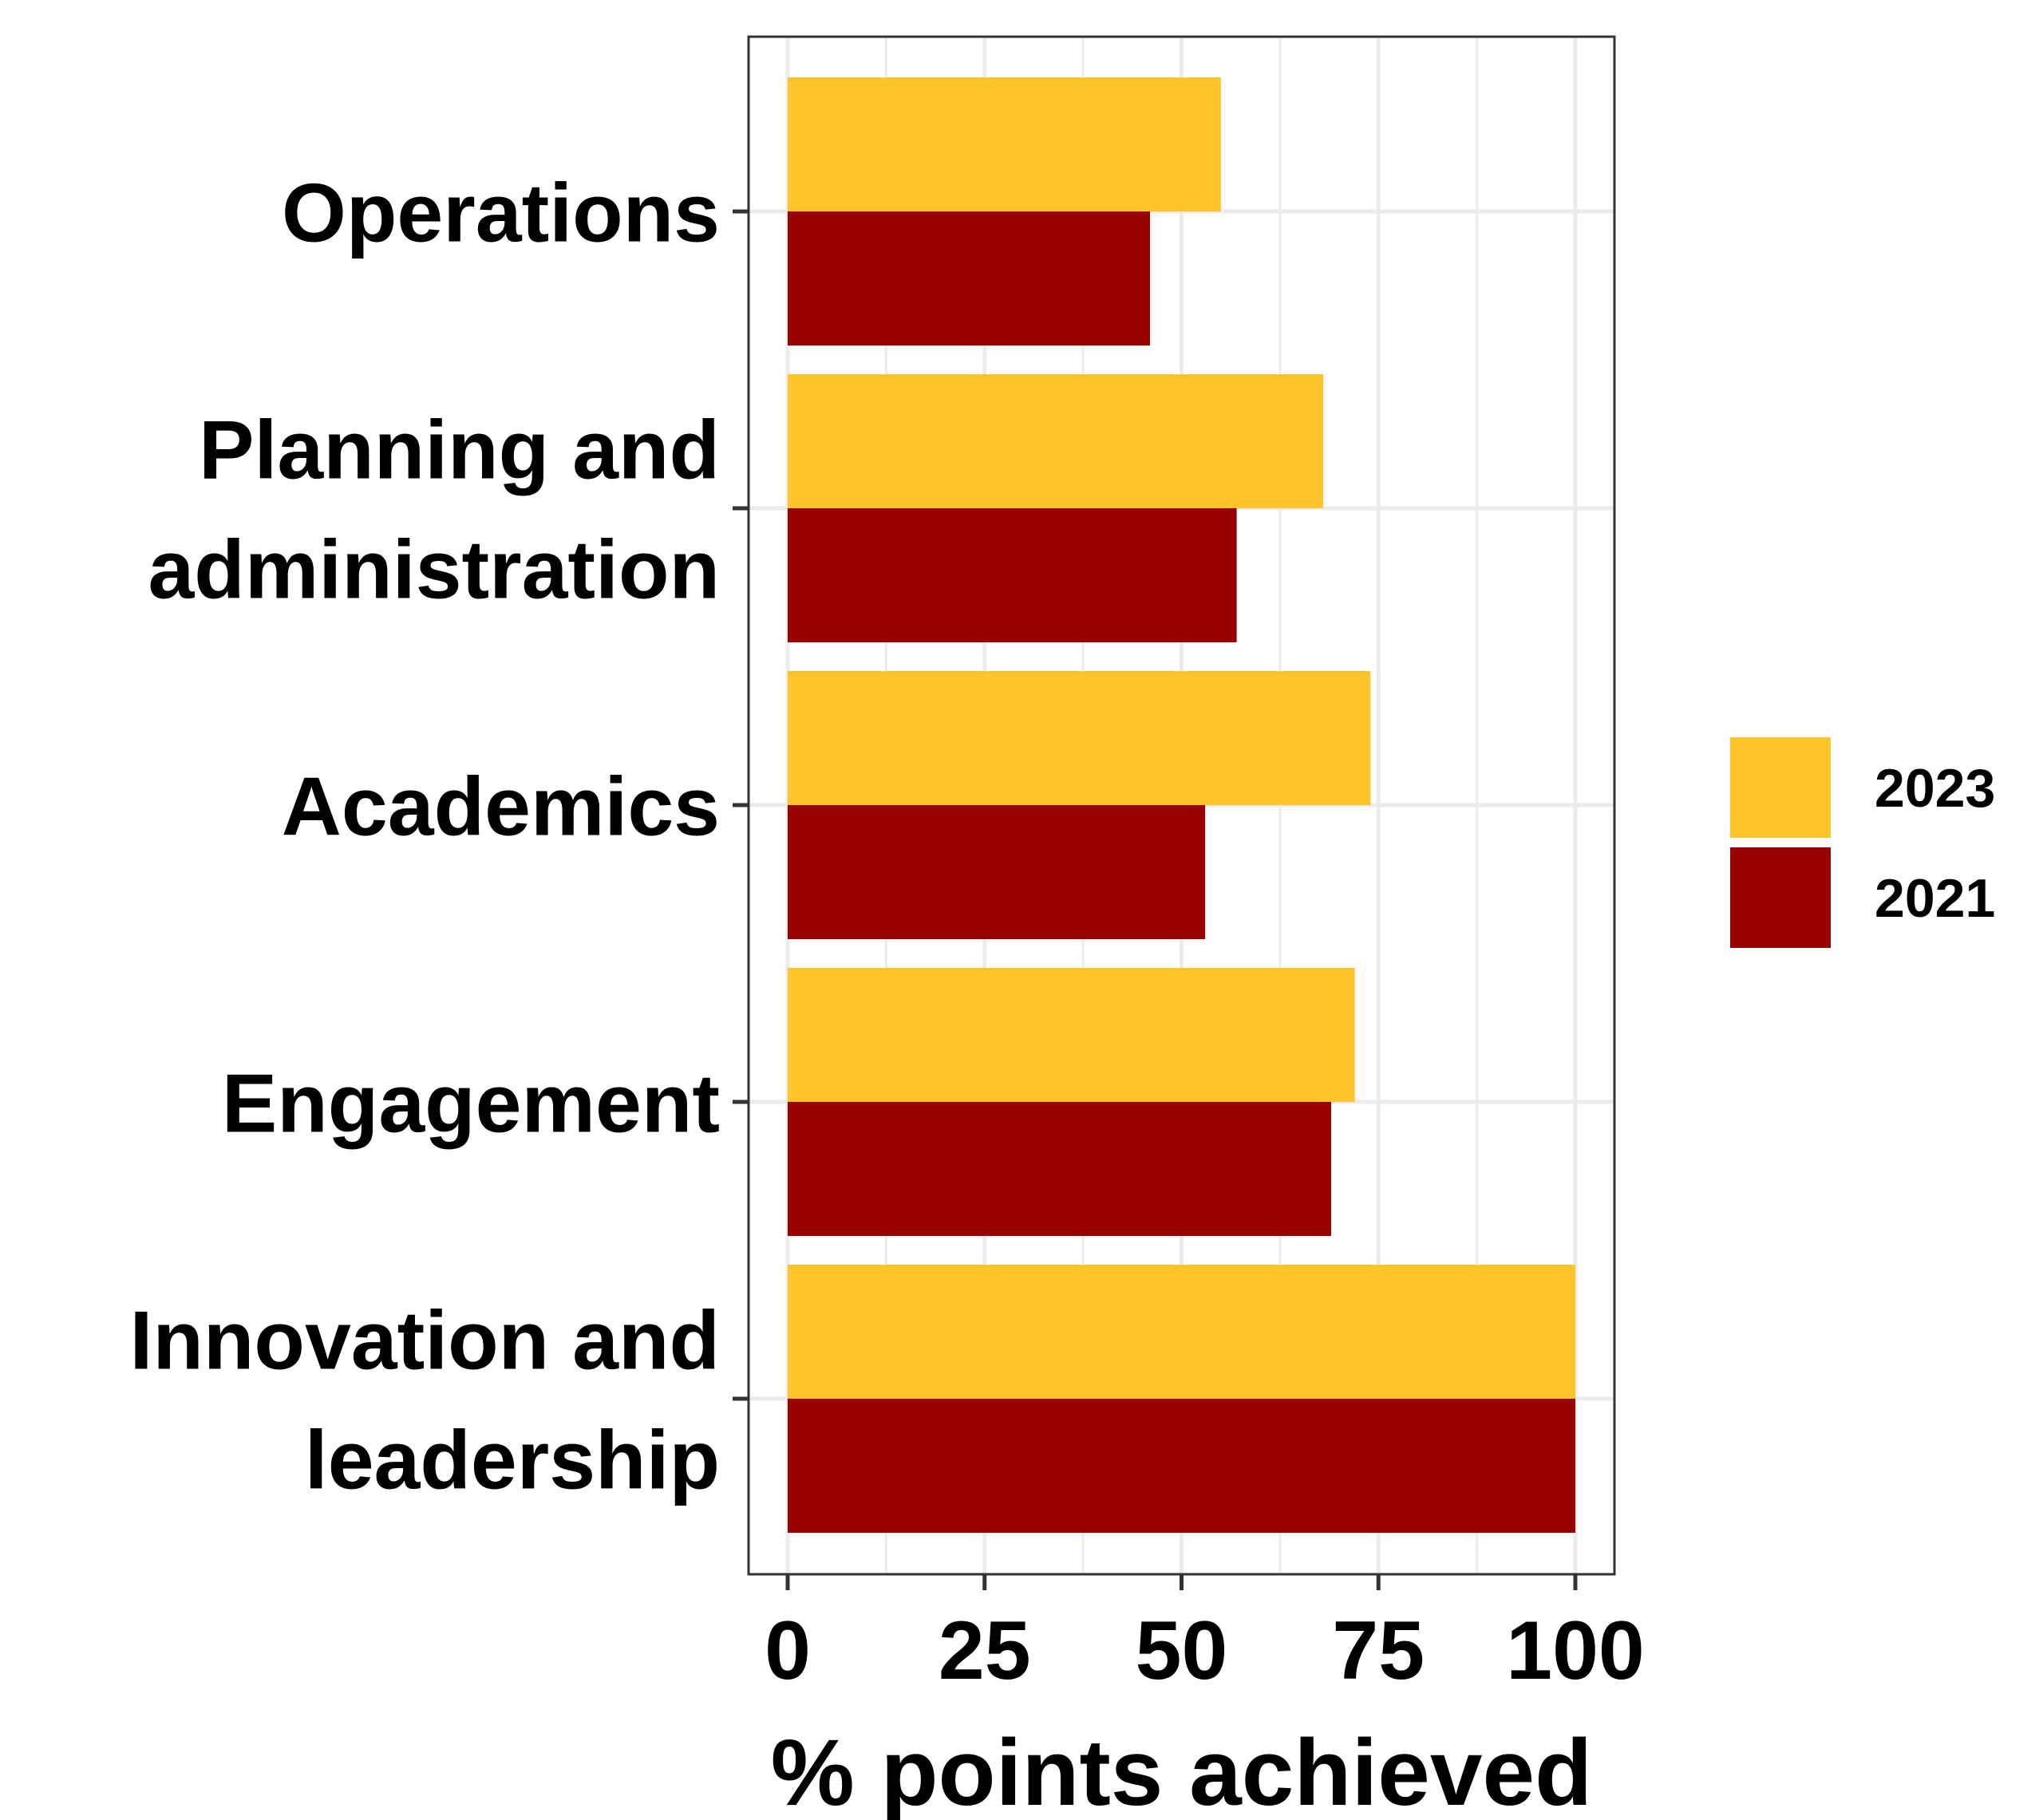  I want to click on category-label: Operations, so click(501, 213).